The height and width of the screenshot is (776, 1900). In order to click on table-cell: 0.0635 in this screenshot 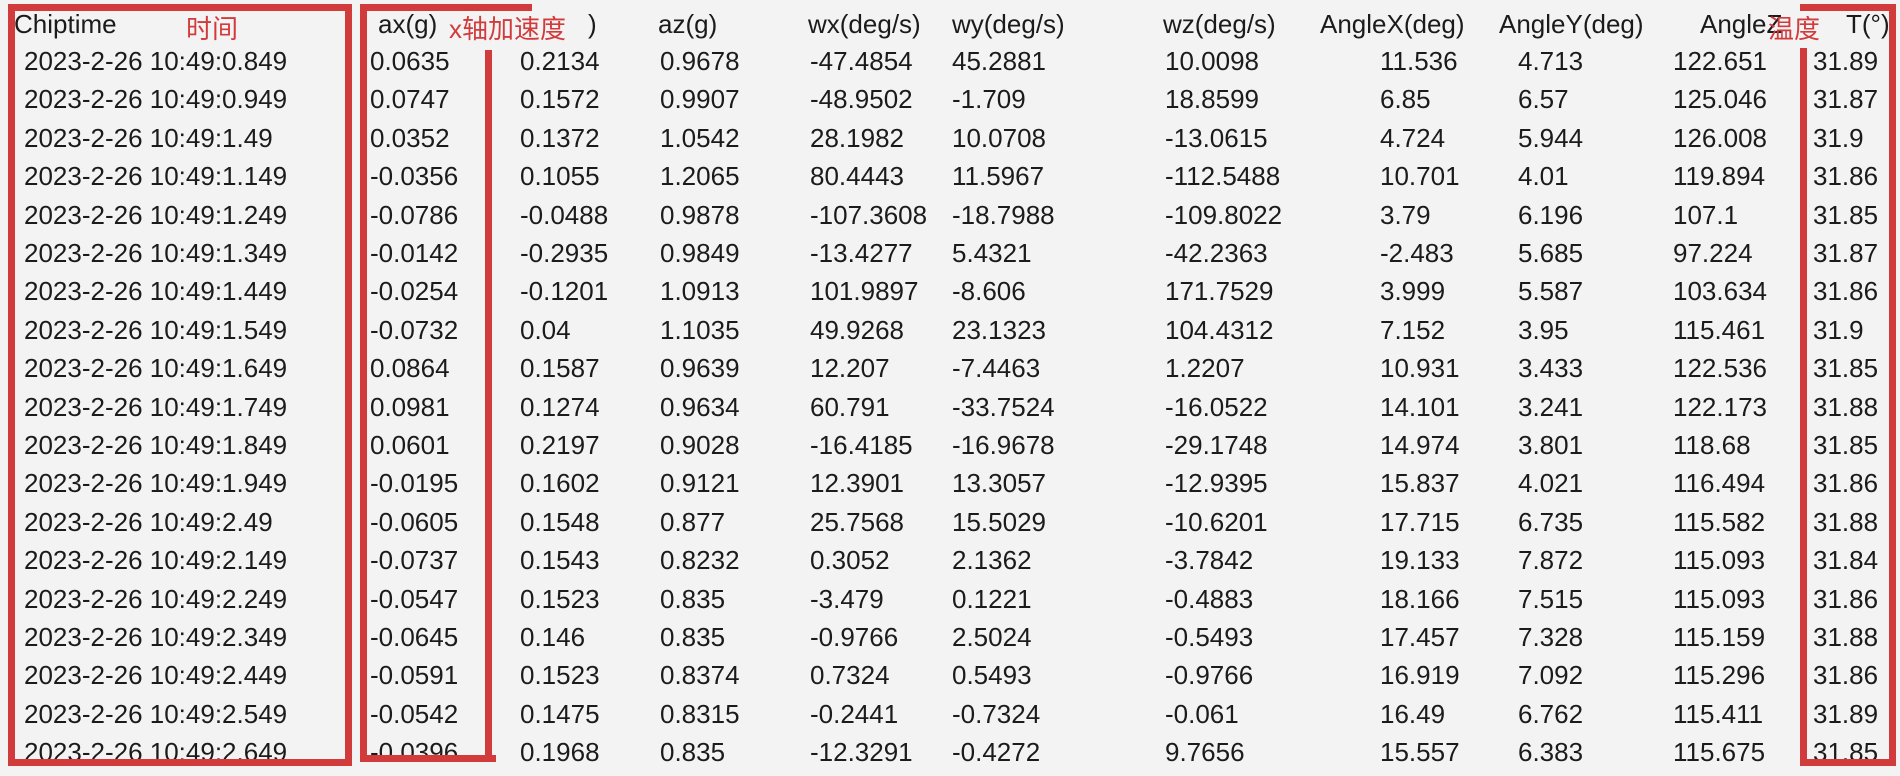, I will do `click(410, 61)`.